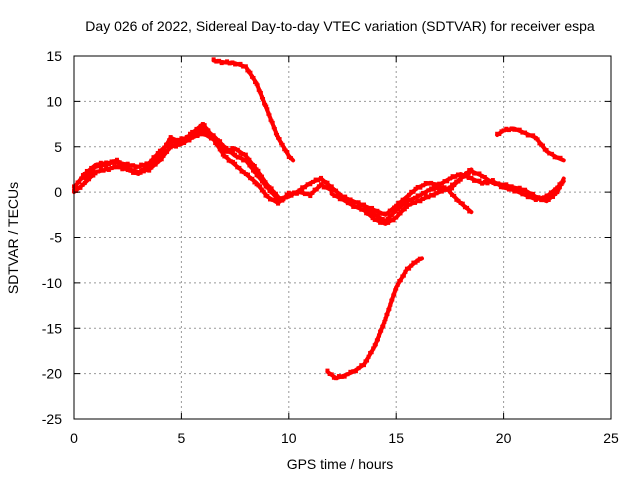 This screenshot has width=640, height=480. What do you see at coordinates (340, 464) in the screenshot?
I see `x-axis-label: GPS time / hours` at bounding box center [340, 464].